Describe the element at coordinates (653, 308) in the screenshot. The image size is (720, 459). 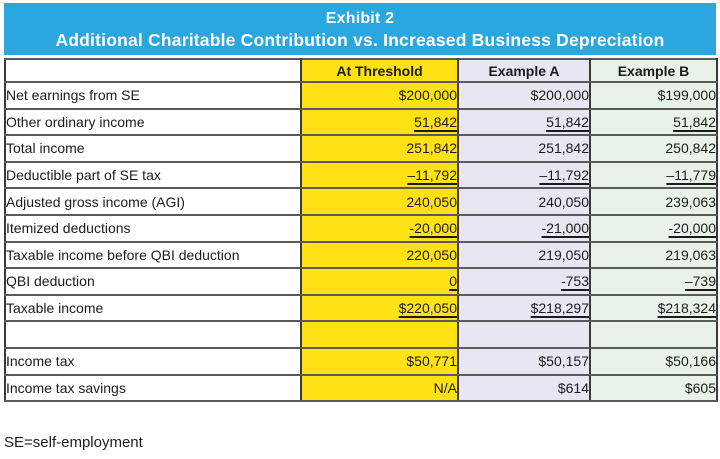
I see `cell-example-b: $218,324` at that location.